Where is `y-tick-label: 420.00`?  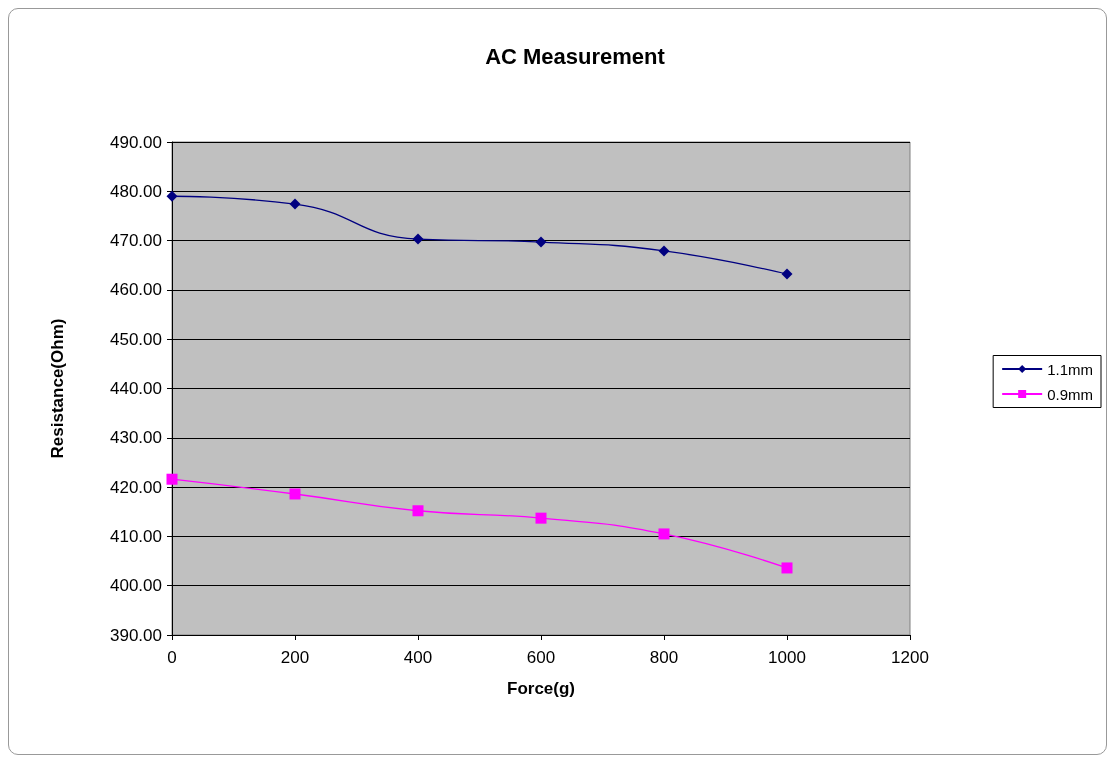
y-tick-label: 420.00 is located at coordinates (136, 487).